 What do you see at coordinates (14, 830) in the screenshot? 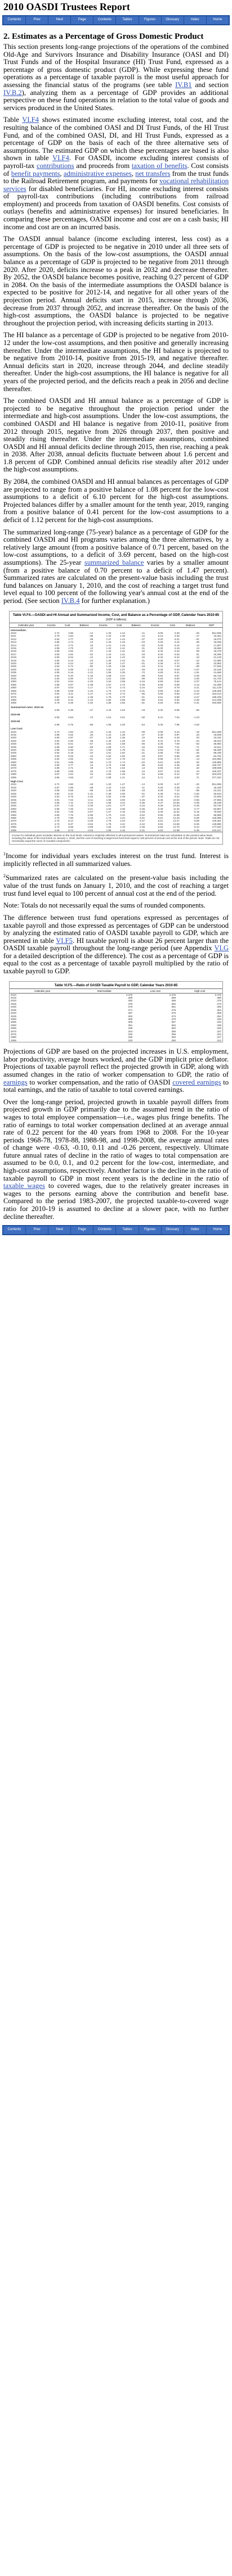
I see `table-cell: 2085` at bounding box center [14, 830].